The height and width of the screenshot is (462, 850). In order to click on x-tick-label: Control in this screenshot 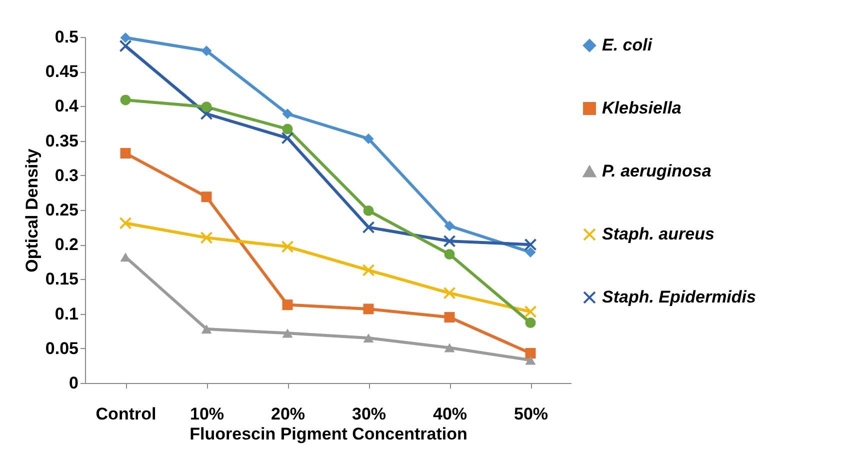, I will do `click(126, 414)`.